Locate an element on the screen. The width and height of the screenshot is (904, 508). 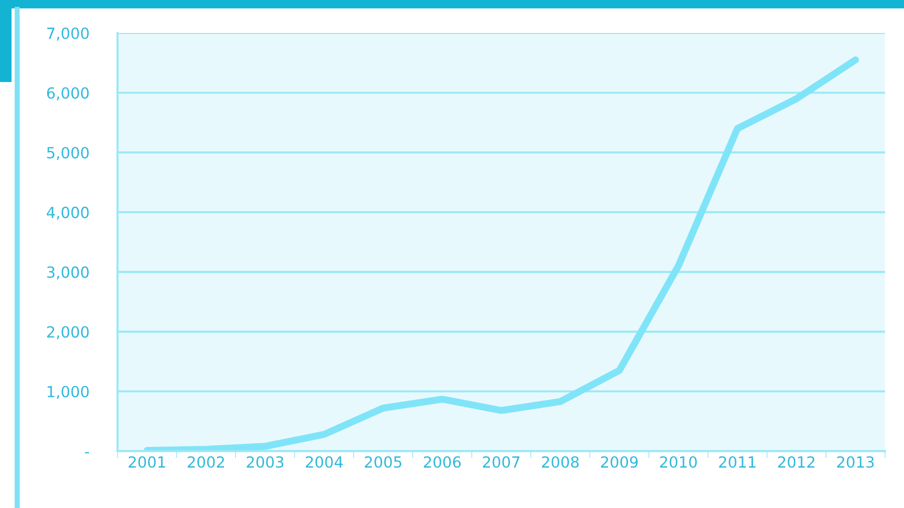
y-tick-label: 4,000 is located at coordinates (67, 213).